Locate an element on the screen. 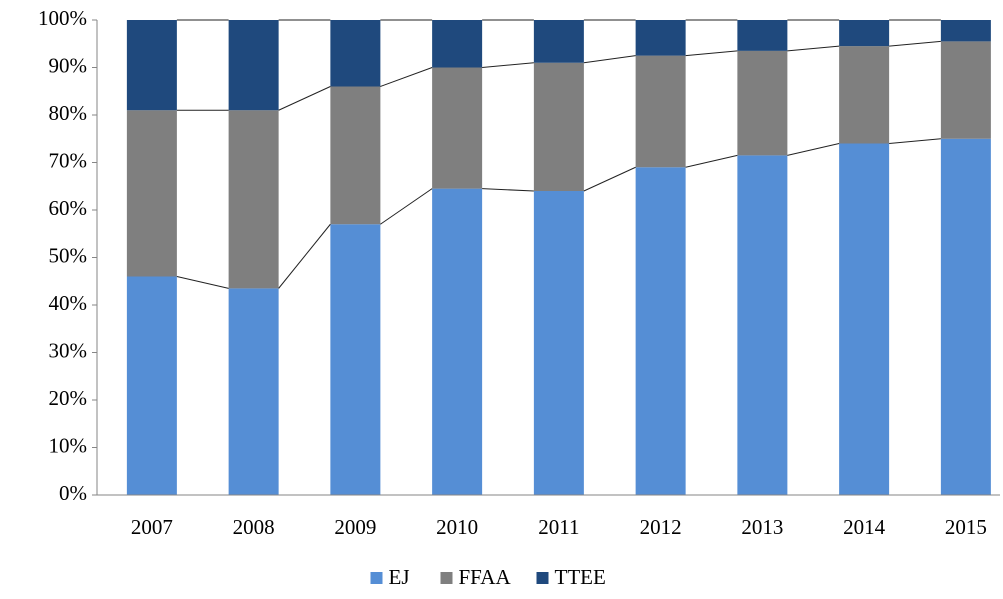  x-tick-label: 2012 is located at coordinates (661, 527).